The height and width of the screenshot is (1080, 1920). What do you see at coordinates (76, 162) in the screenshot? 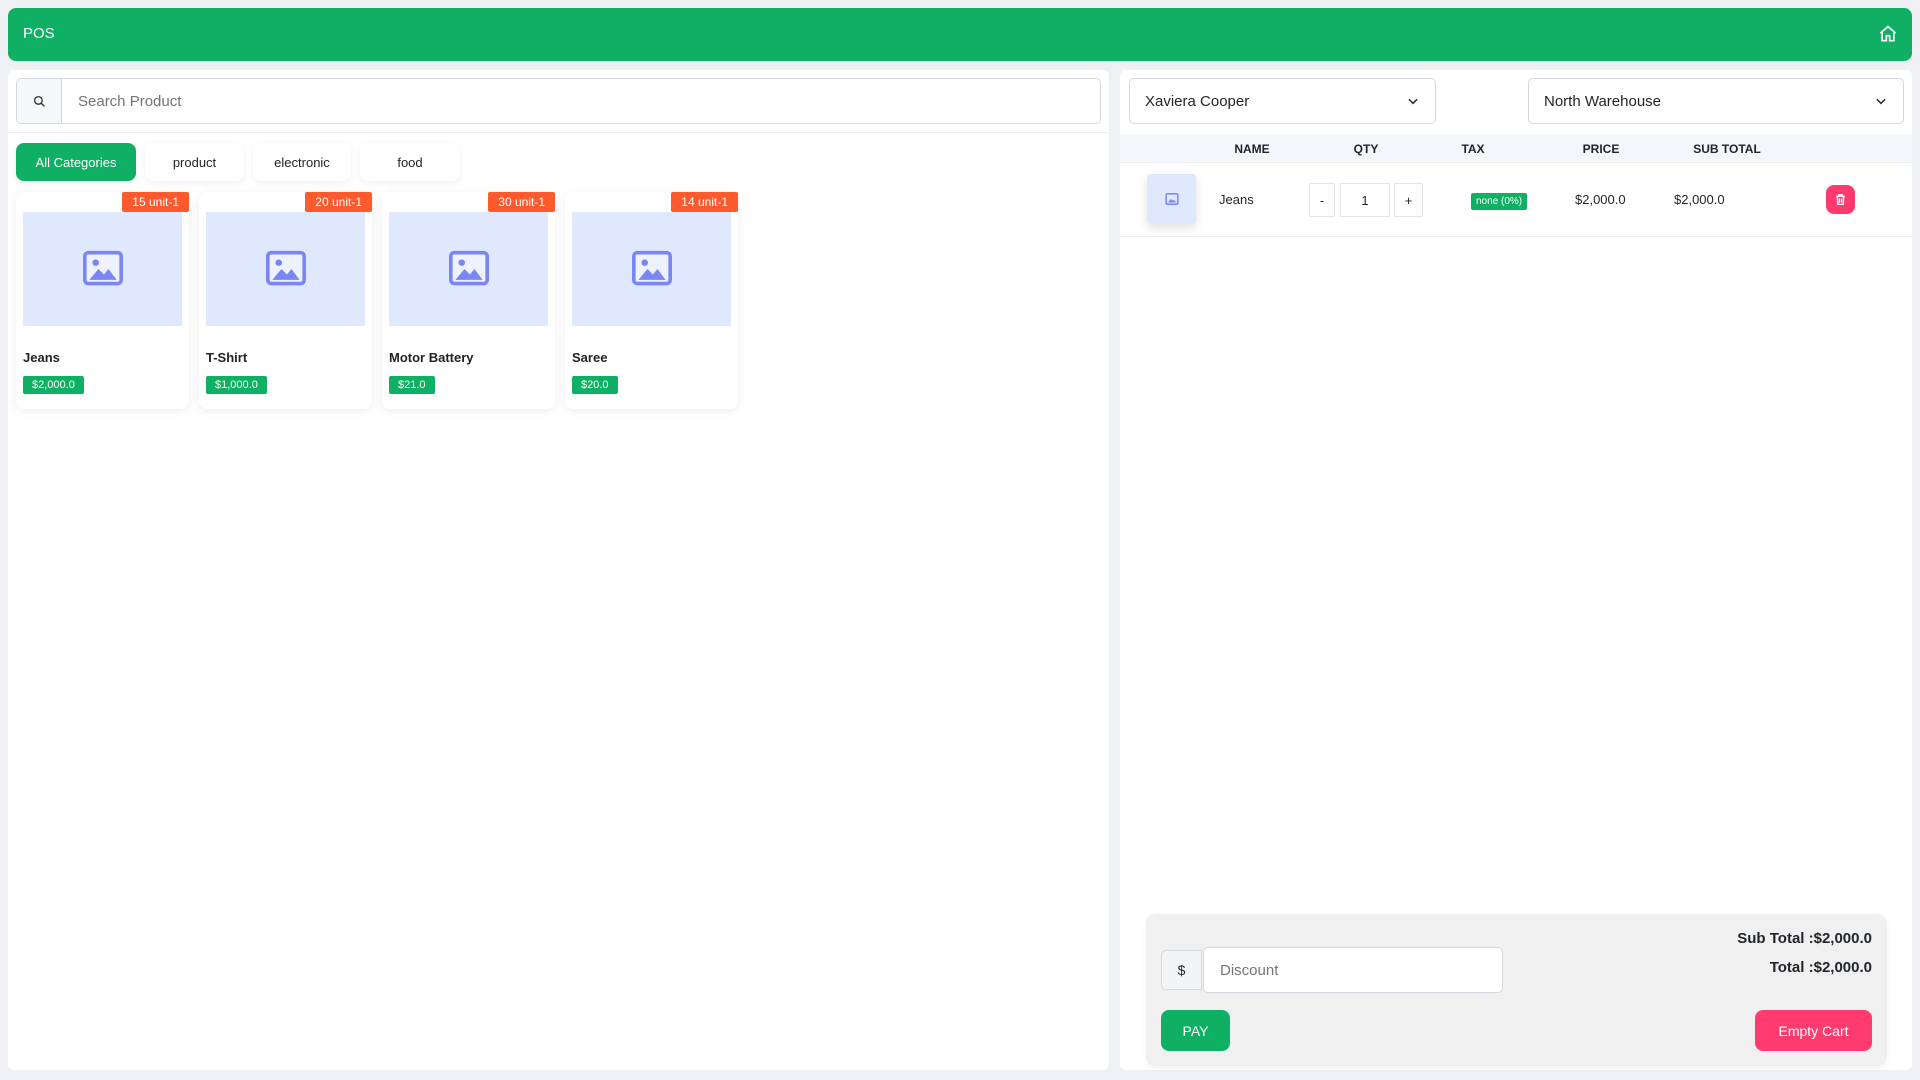
I see `category-all: All Categories` at bounding box center [76, 162].